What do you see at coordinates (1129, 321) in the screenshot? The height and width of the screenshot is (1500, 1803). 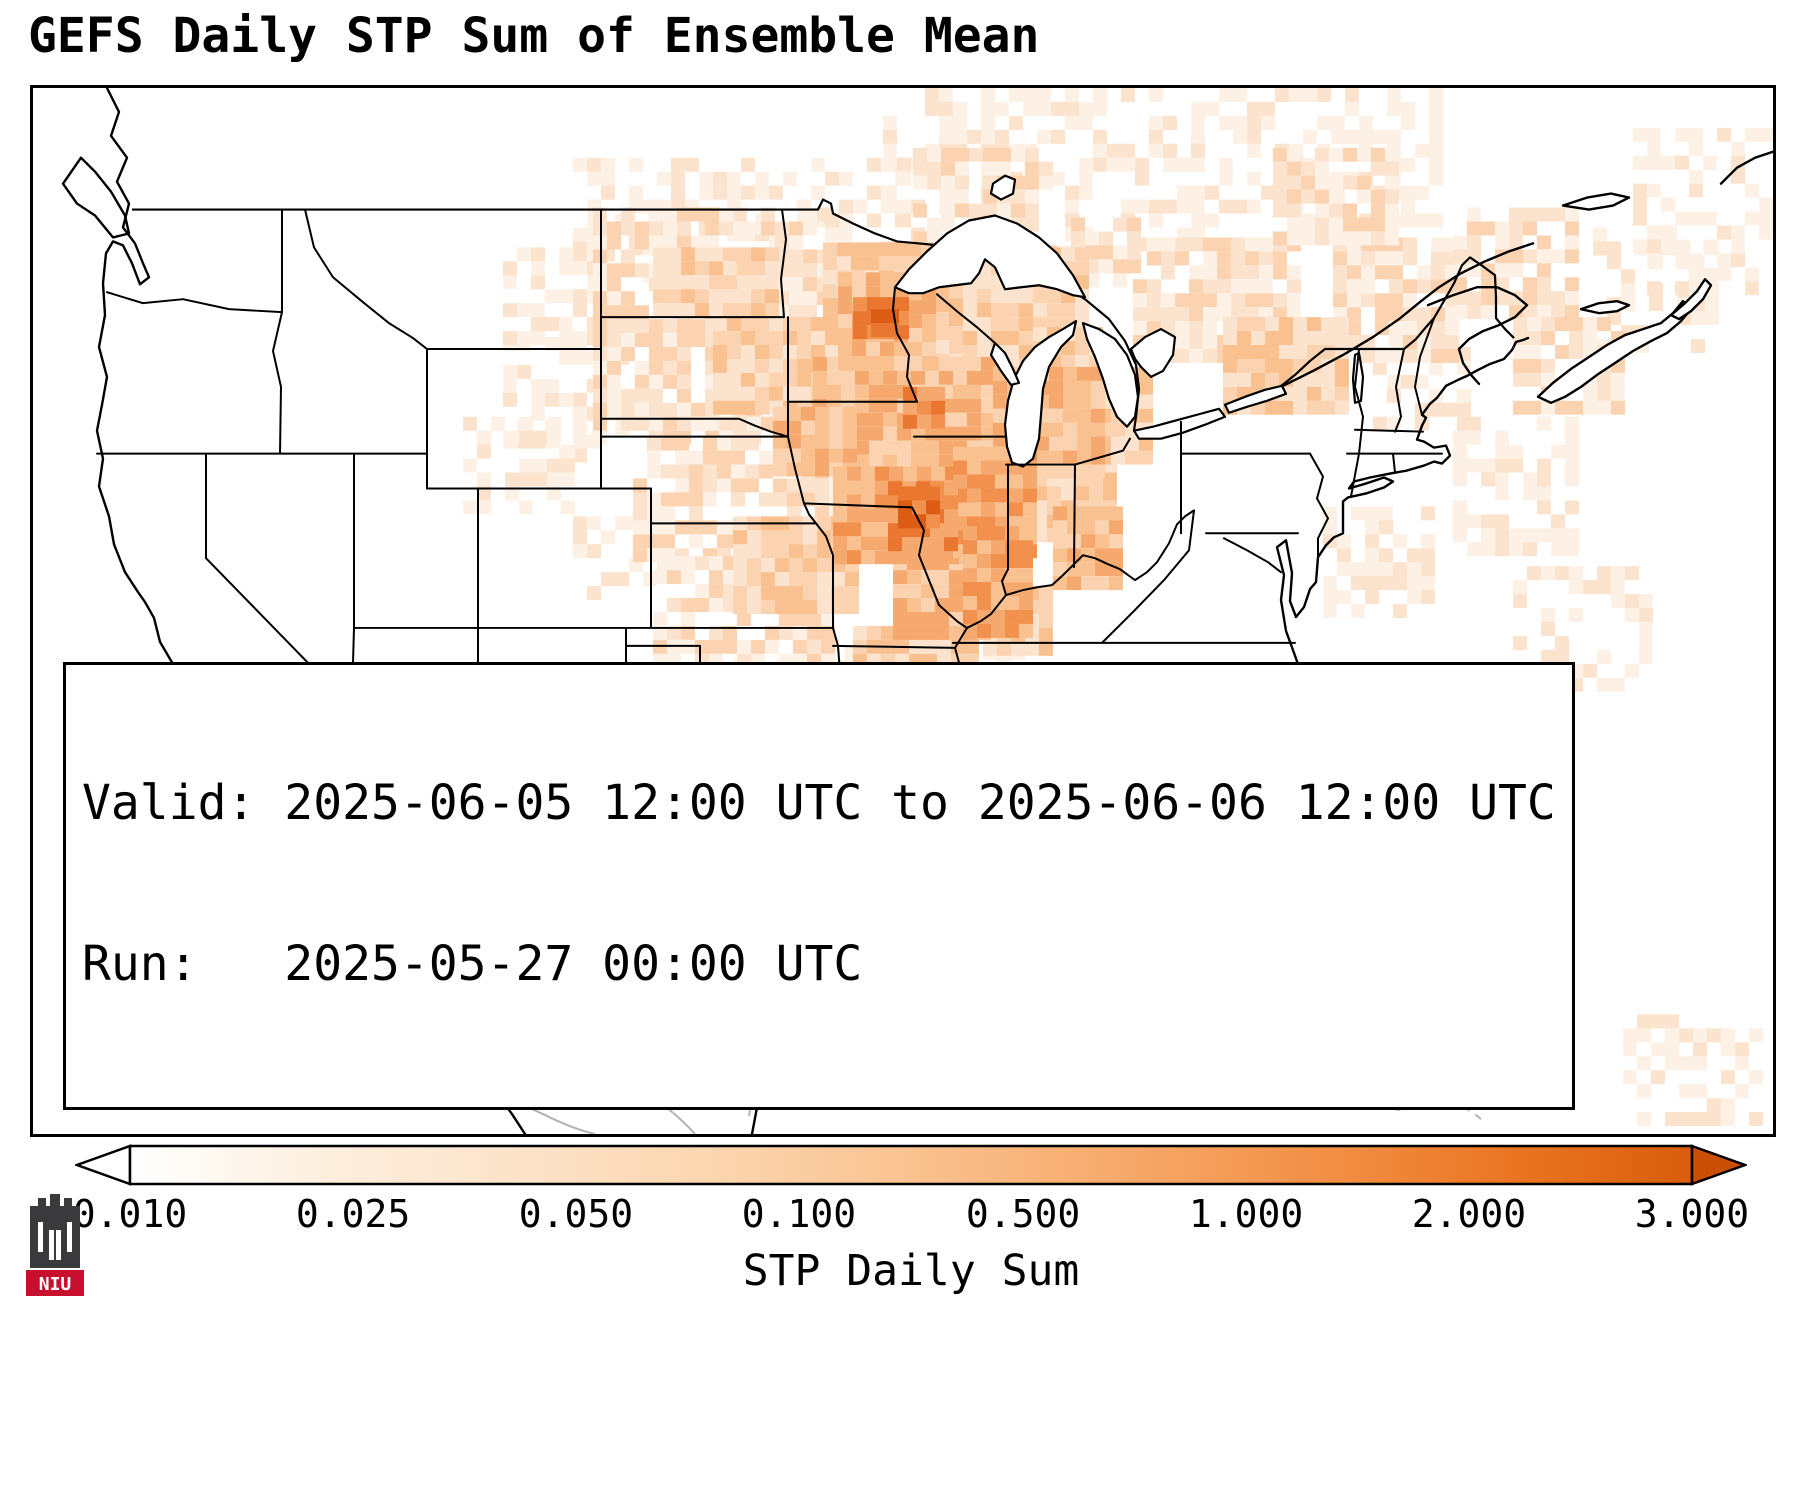 I see `great-lakes` at bounding box center [1129, 321].